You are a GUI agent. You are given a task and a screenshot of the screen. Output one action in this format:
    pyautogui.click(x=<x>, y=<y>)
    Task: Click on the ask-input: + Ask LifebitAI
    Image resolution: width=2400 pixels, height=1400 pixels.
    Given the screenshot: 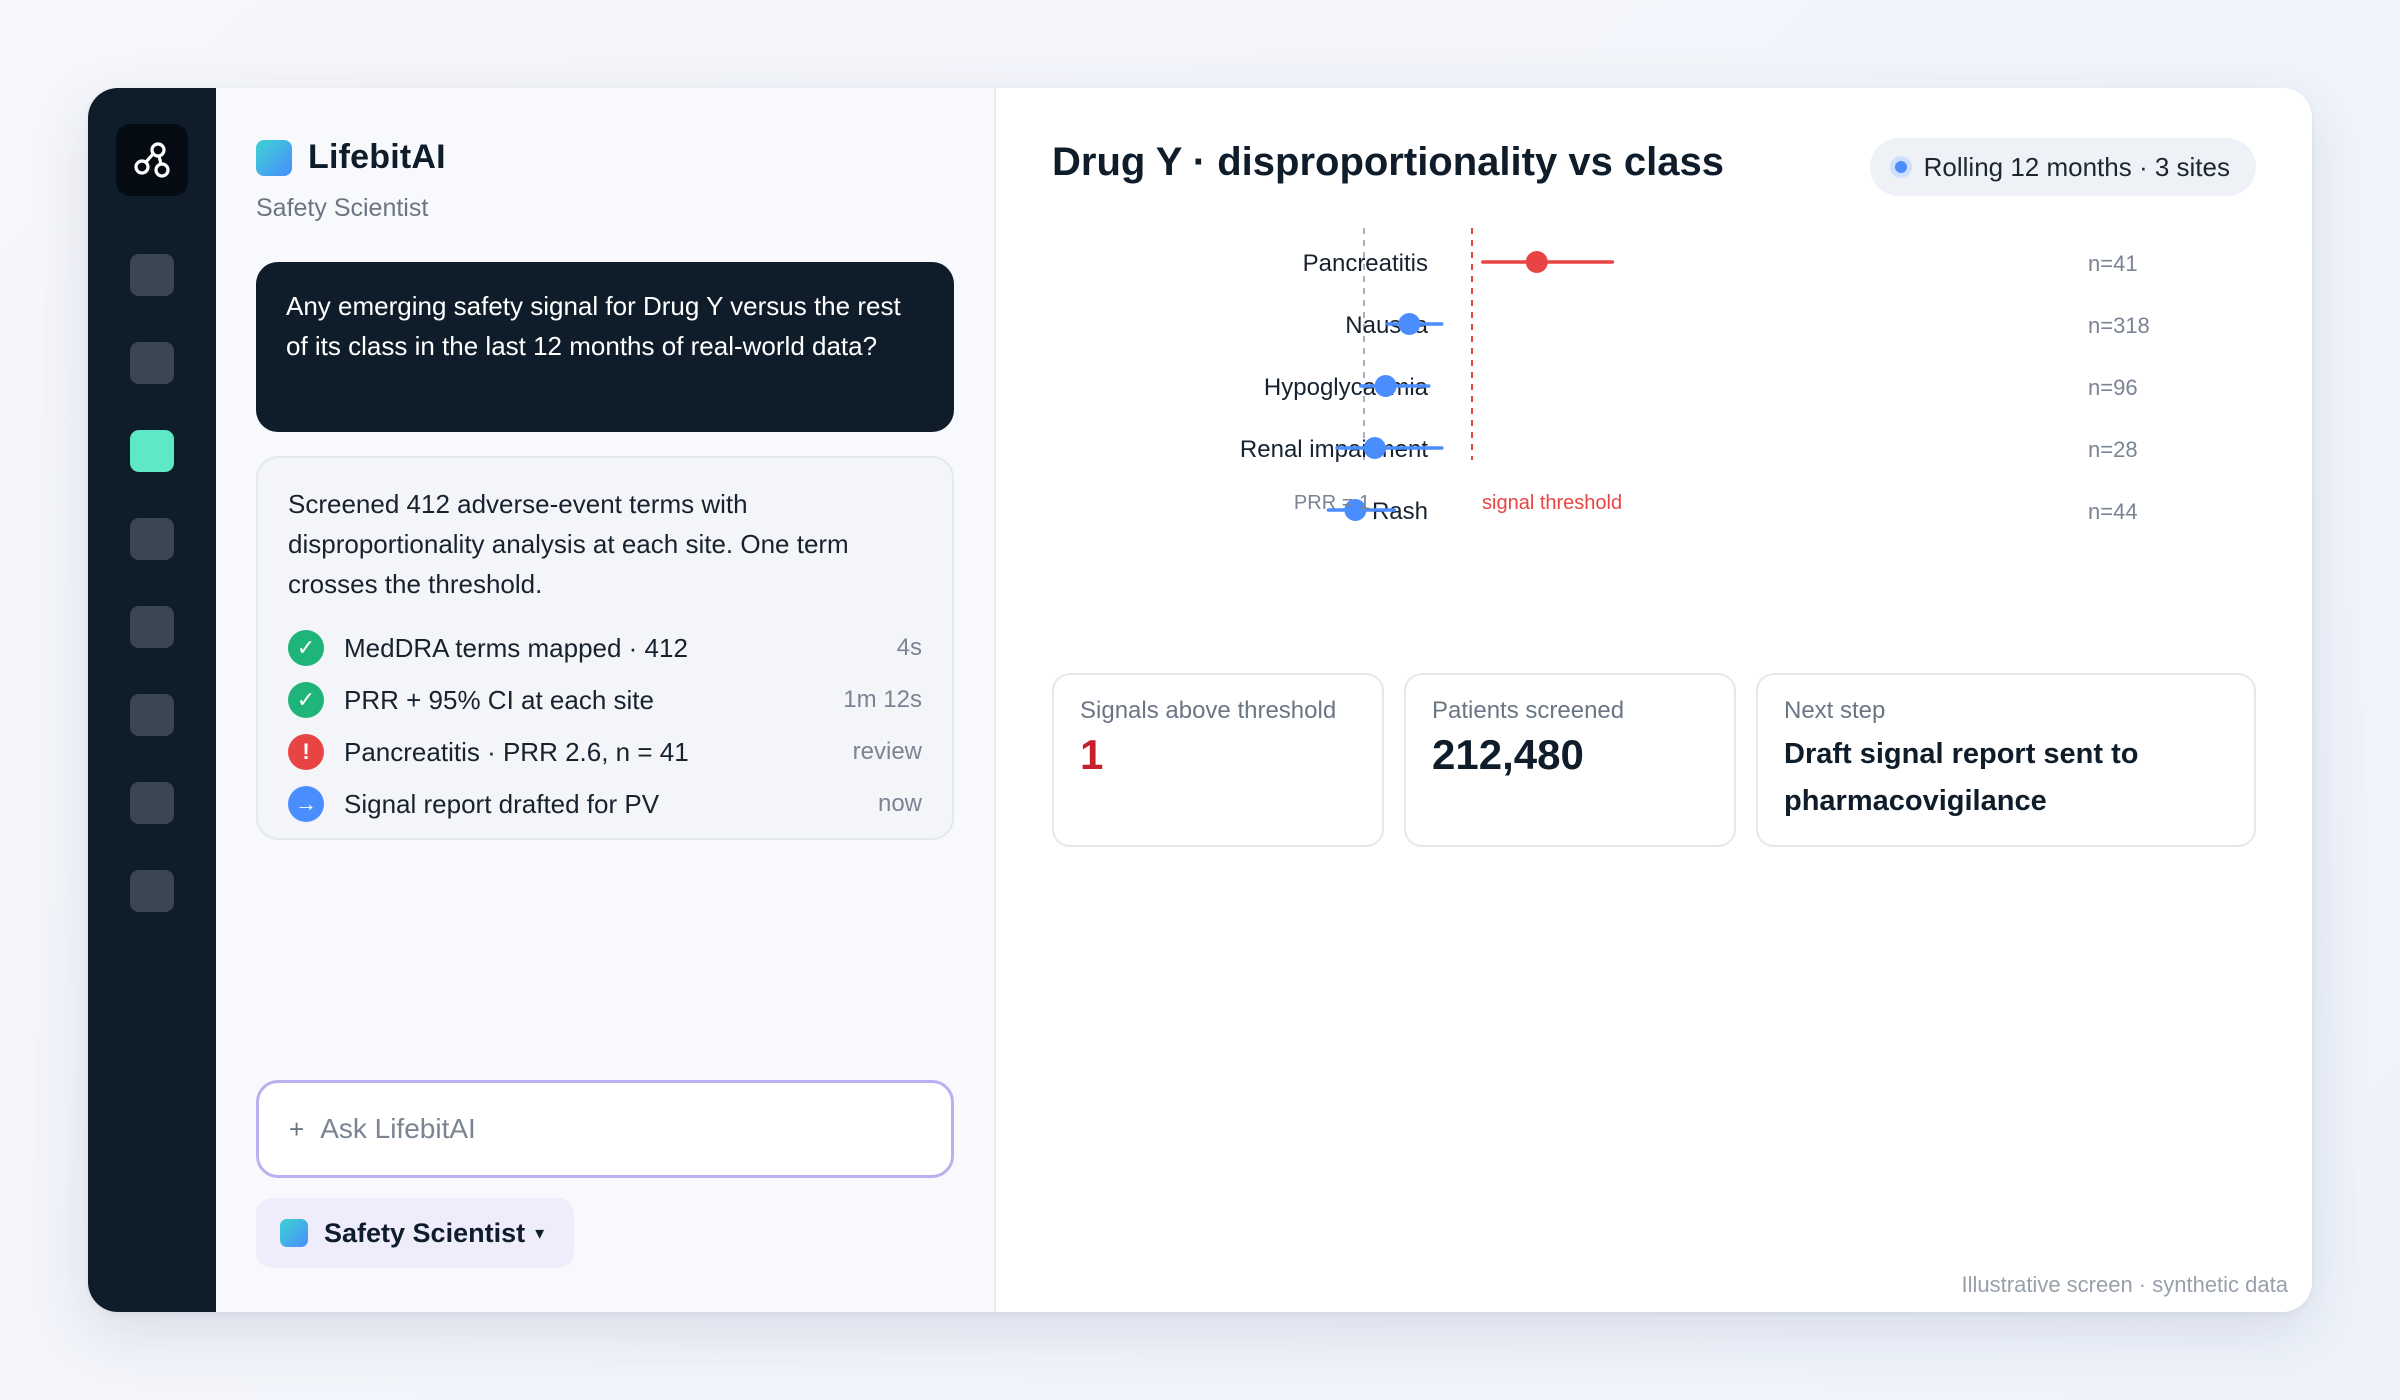 What is the action you would take?
    pyautogui.click(x=605, y=1129)
    